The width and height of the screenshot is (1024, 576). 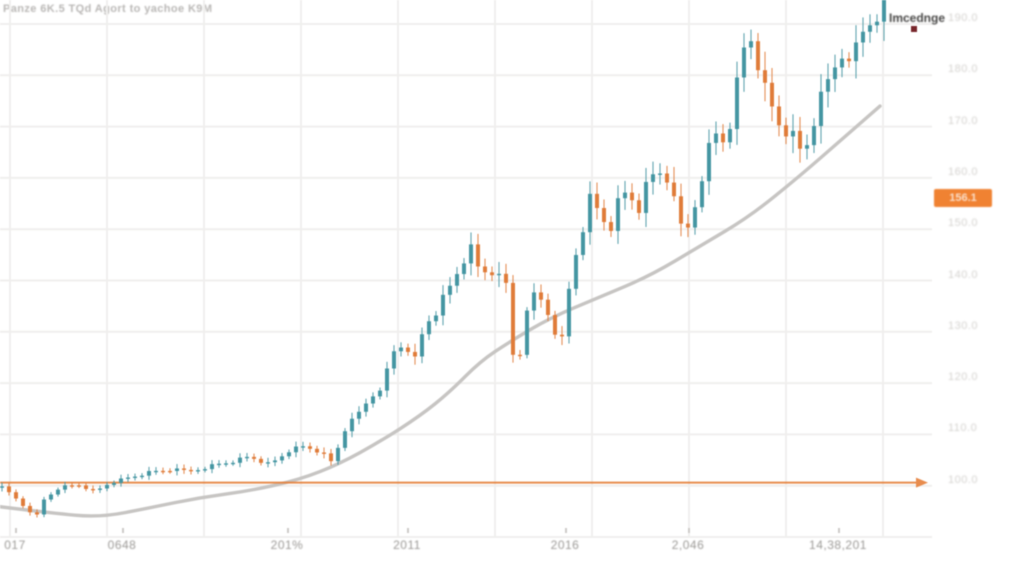 What do you see at coordinates (688, 545) in the screenshot?
I see `time-axis-label: 2,046` at bounding box center [688, 545].